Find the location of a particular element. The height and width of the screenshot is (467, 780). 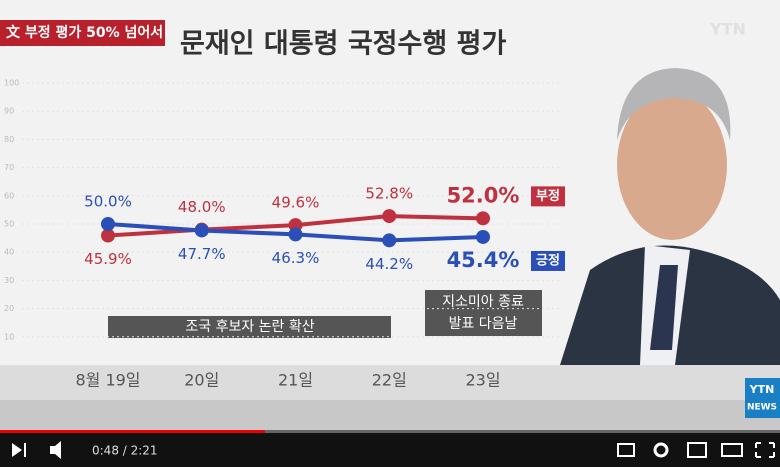

value-label: 48.0% is located at coordinates (202, 207).